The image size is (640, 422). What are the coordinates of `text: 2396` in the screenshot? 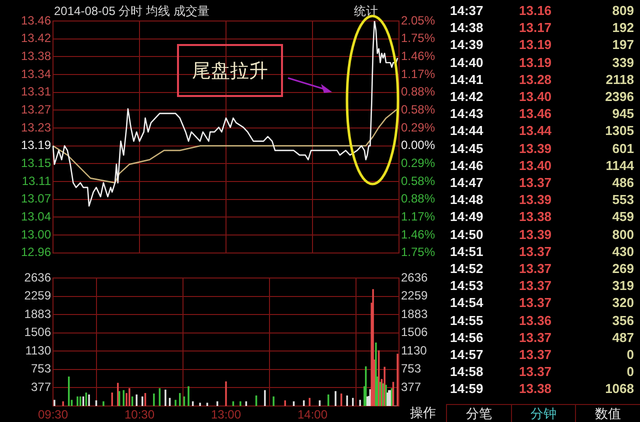 It's located at (619, 97).